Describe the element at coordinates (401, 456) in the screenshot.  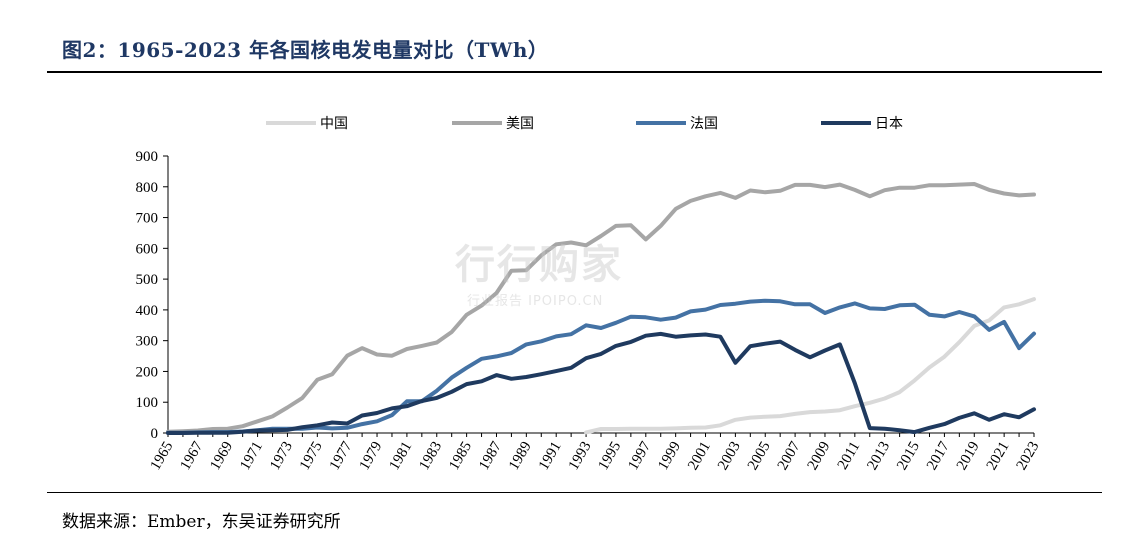
I see `x-tick-label: 1981` at that location.